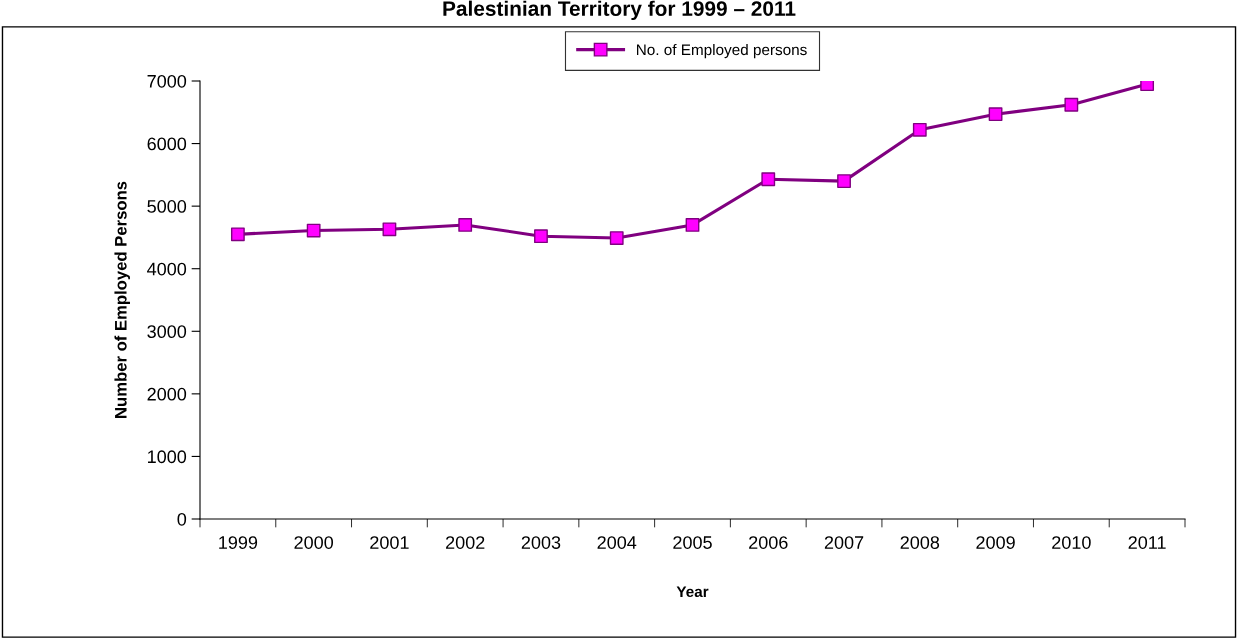 Image resolution: width=1238 pixels, height=639 pixels. What do you see at coordinates (1147, 542) in the screenshot?
I see `x-tick-label: 2011` at bounding box center [1147, 542].